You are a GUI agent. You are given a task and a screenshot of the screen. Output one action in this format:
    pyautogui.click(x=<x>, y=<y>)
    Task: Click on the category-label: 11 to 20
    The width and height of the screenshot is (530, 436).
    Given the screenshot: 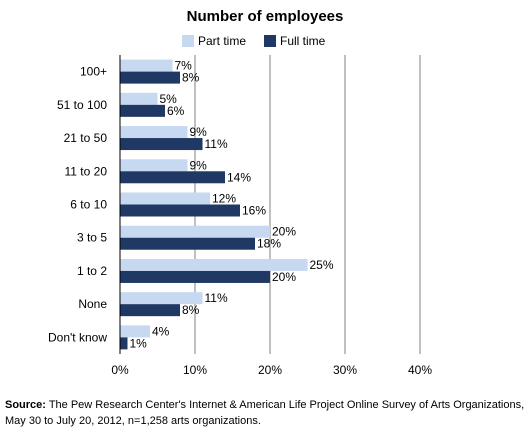 What is the action you would take?
    pyautogui.click(x=86, y=171)
    